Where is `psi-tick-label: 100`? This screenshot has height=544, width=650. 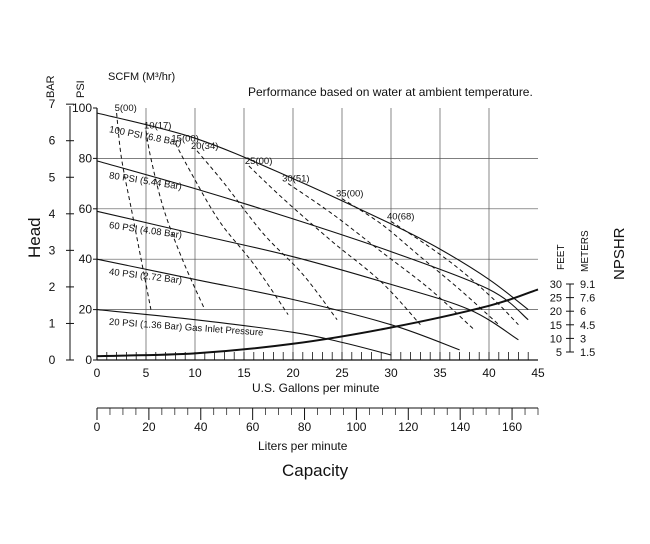 psi-tick-label: 100 is located at coordinates (82, 108).